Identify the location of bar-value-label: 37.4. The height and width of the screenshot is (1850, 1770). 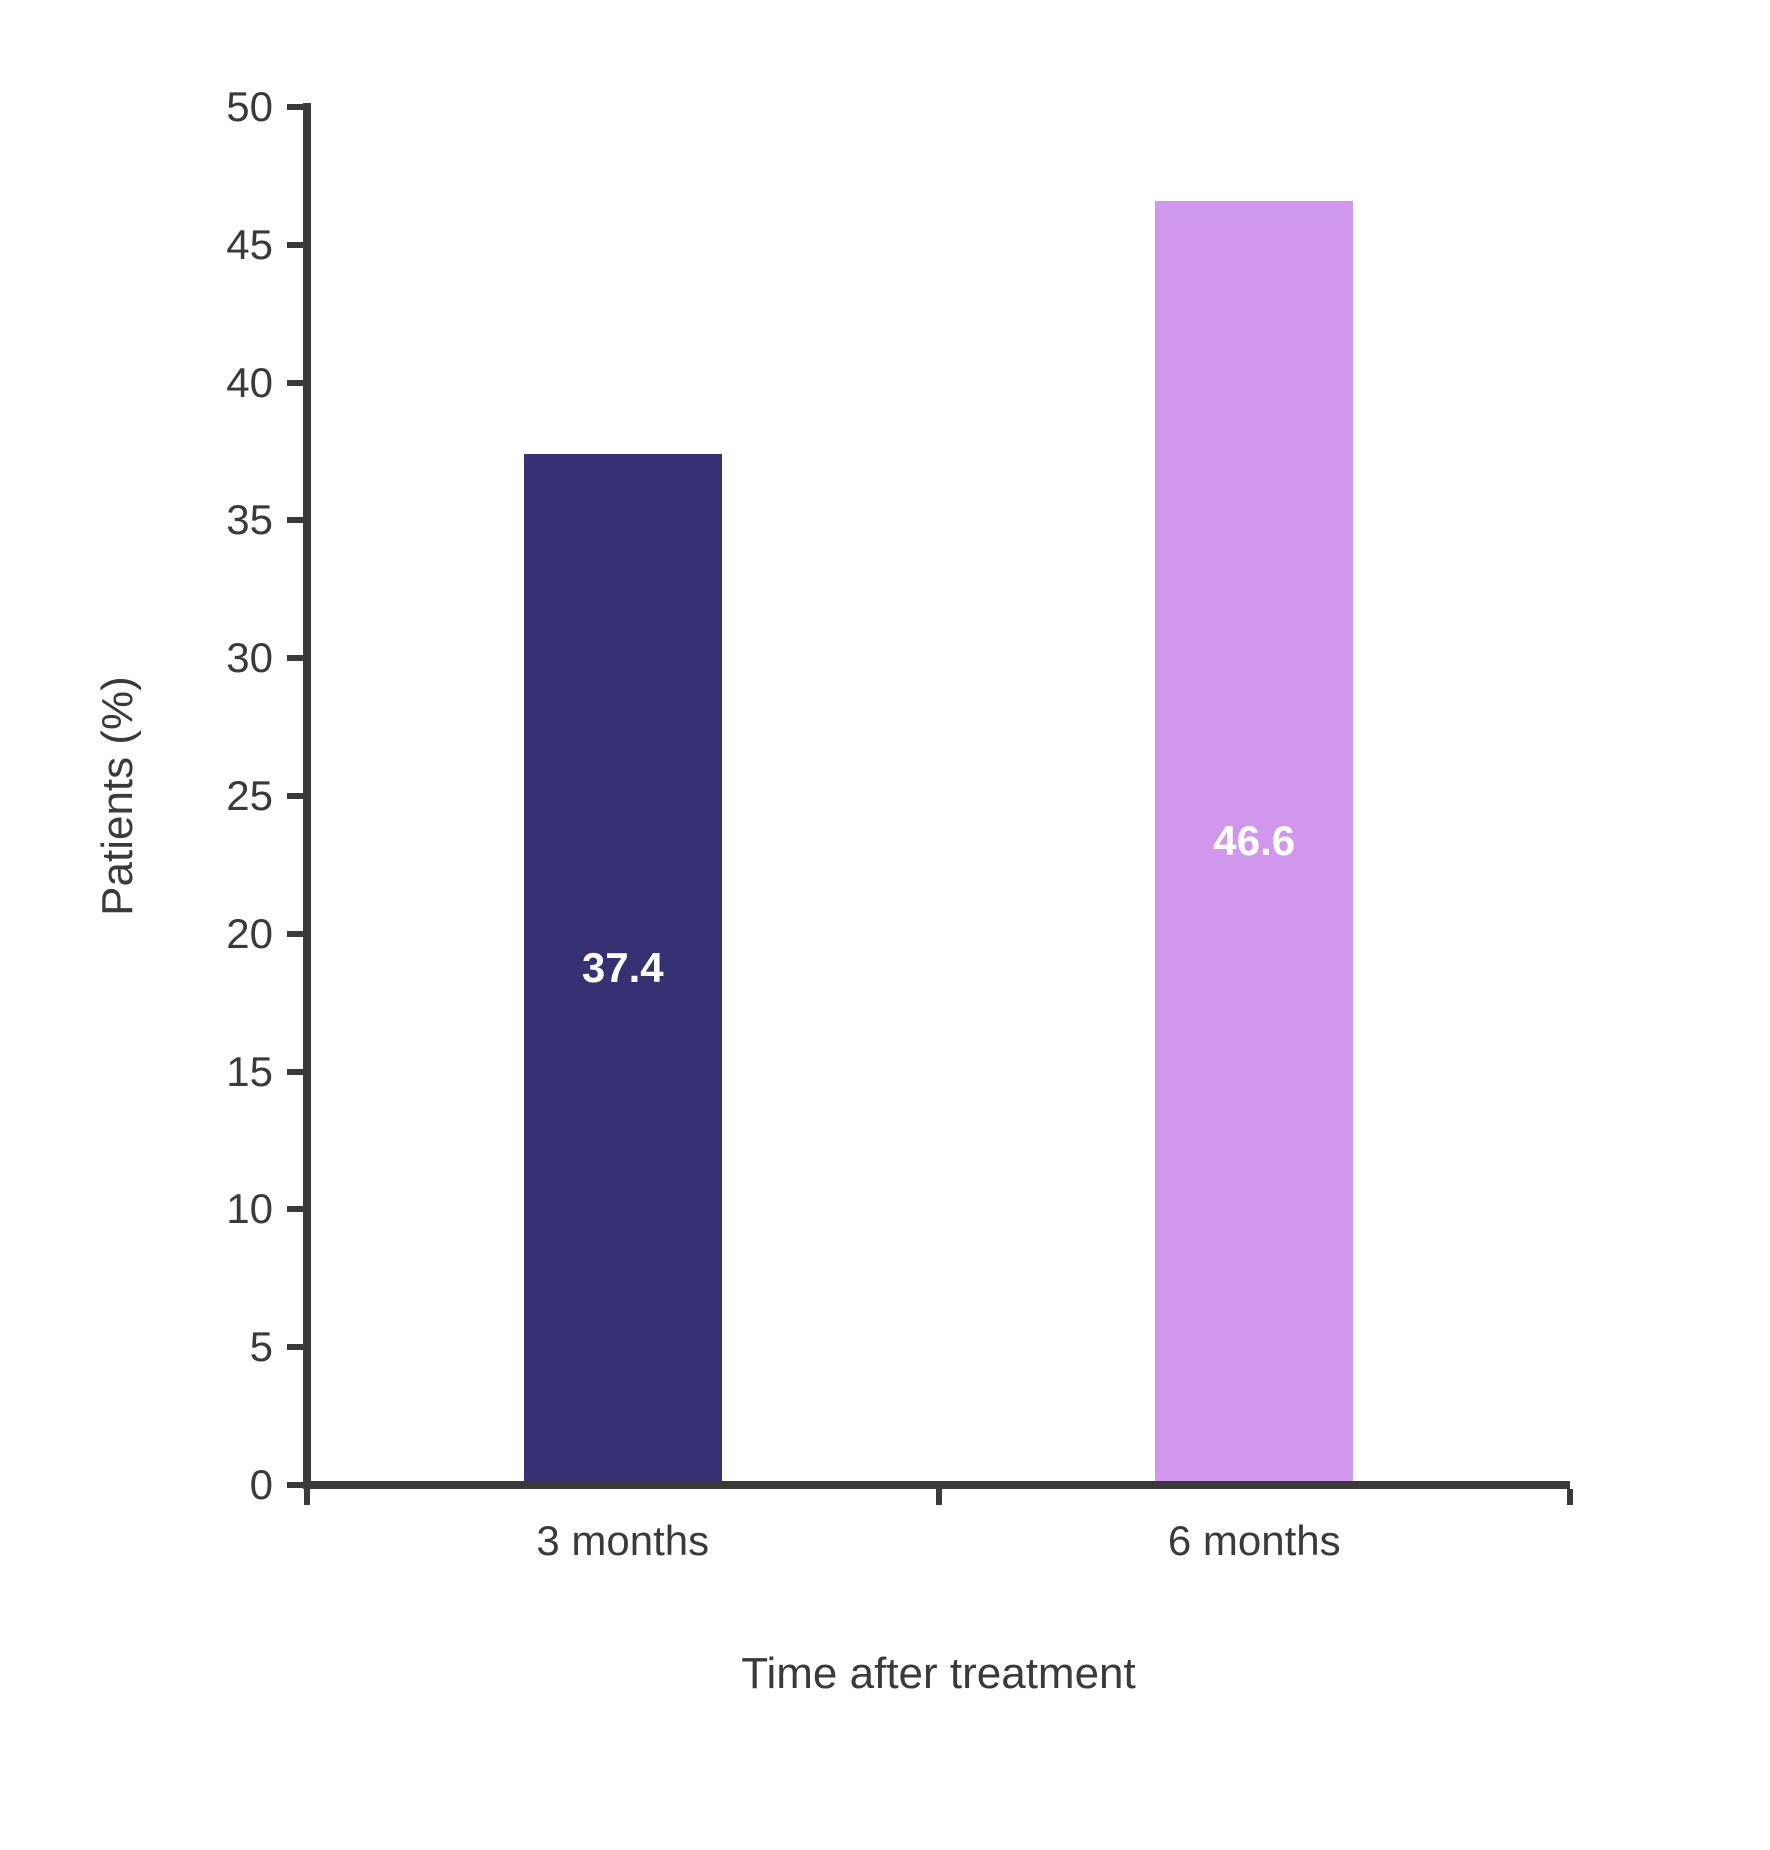
(622, 967).